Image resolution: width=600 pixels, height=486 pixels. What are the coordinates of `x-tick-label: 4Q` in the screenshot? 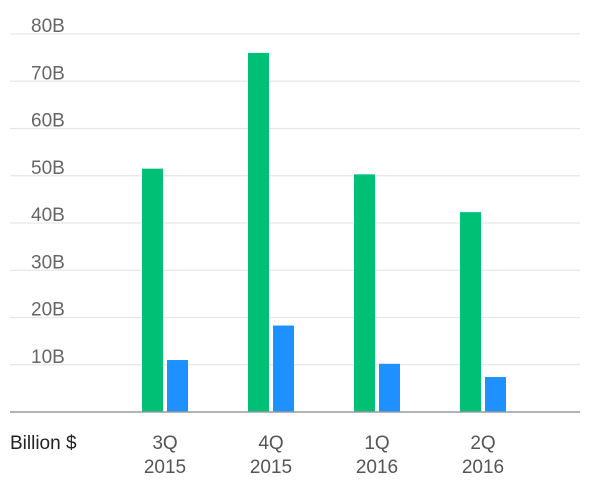 It's located at (270, 443).